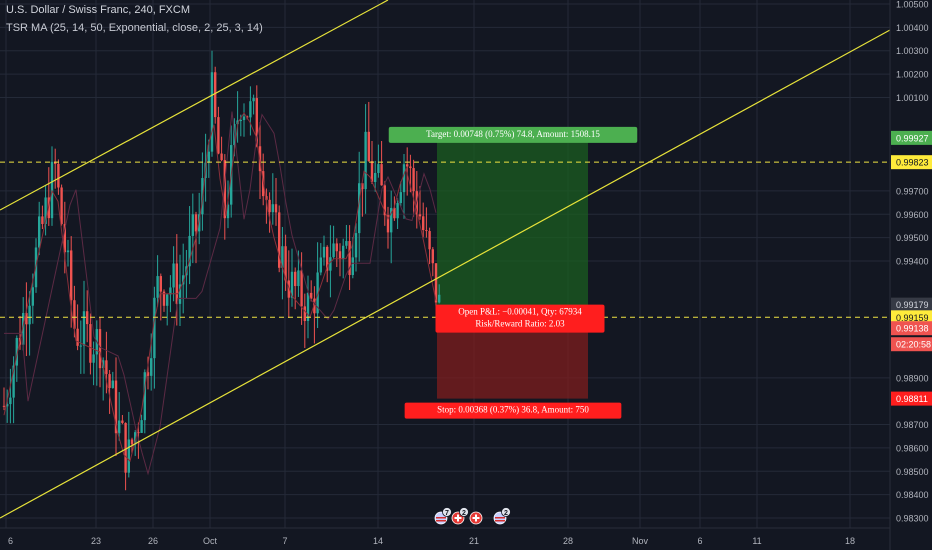 The image size is (932, 550). Describe the element at coordinates (912, 28) in the screenshot. I see `price-tick: 1.00400` at that location.